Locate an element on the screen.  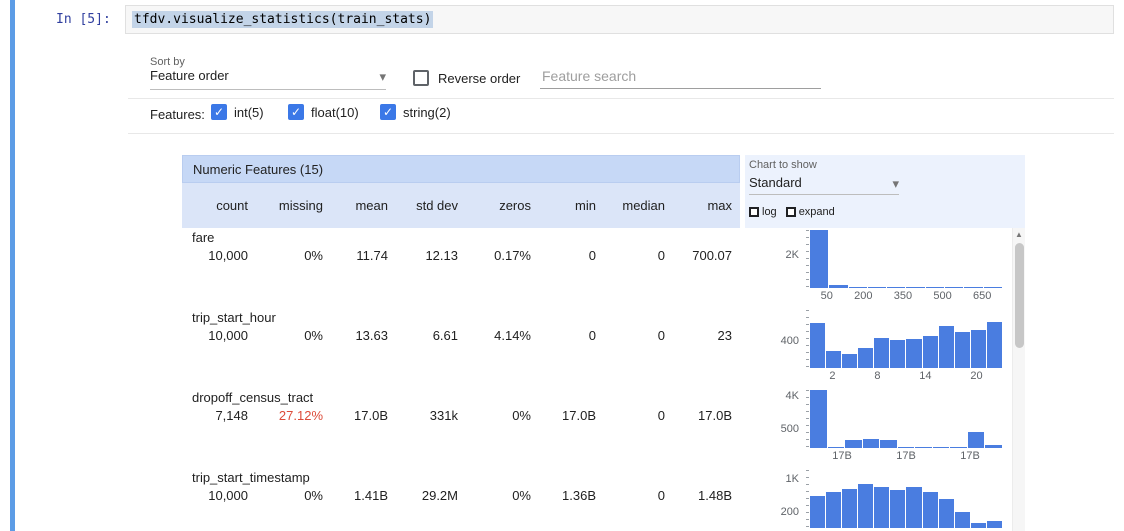
expand-checkbox is located at coordinates (790, 212).